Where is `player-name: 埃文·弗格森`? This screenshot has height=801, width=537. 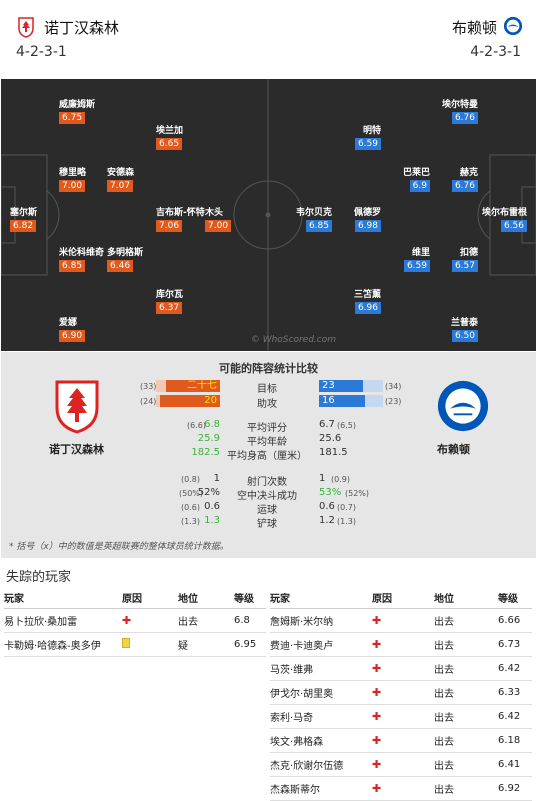
player-name: 埃文·弗格森 is located at coordinates (321, 740).